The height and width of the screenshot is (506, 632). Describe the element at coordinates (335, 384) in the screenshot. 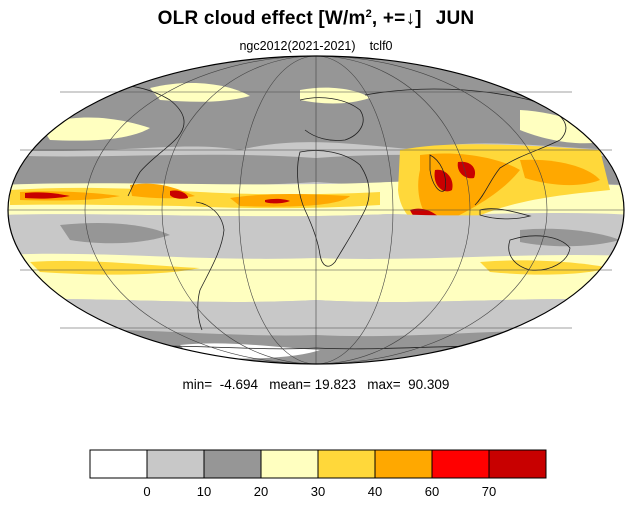

I see `stats-mean-value: 19.823` at that location.